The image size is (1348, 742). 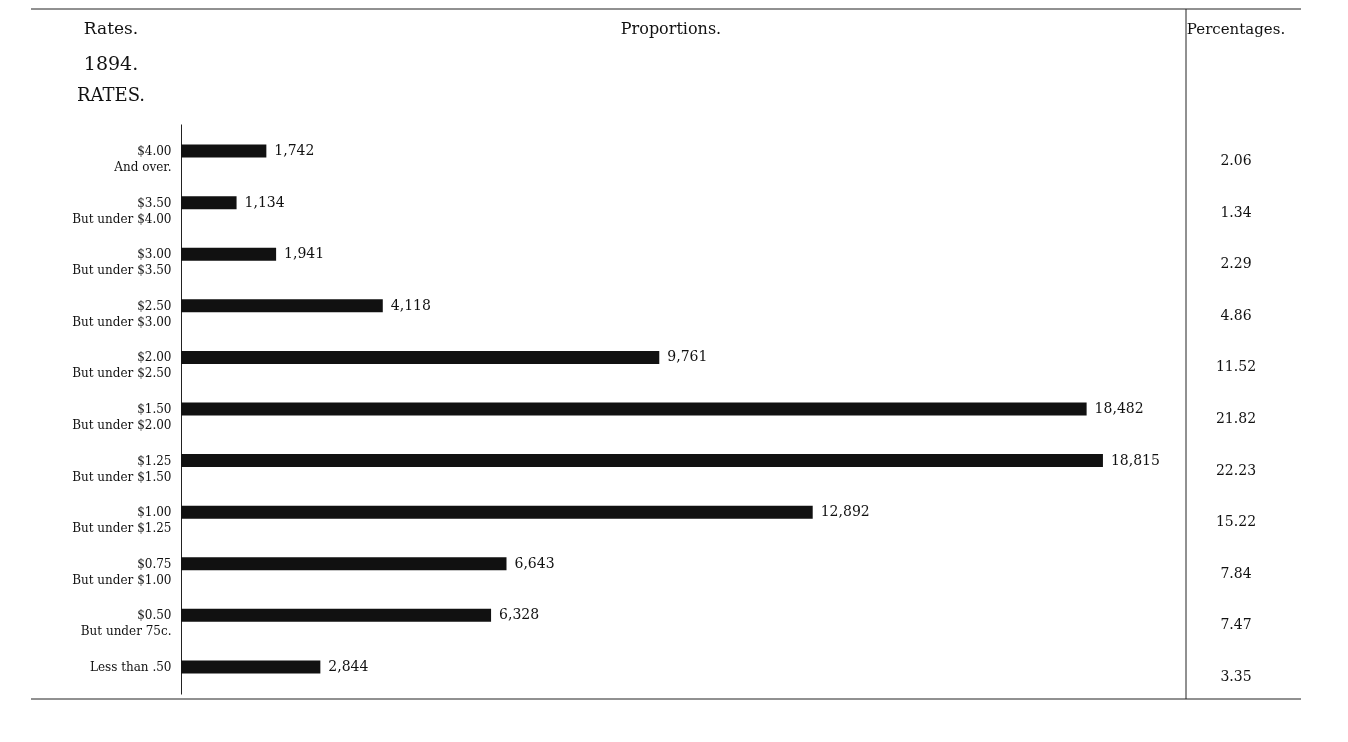 What do you see at coordinates (1236, 366) in the screenshot?
I see `text: 11.52` at bounding box center [1236, 366].